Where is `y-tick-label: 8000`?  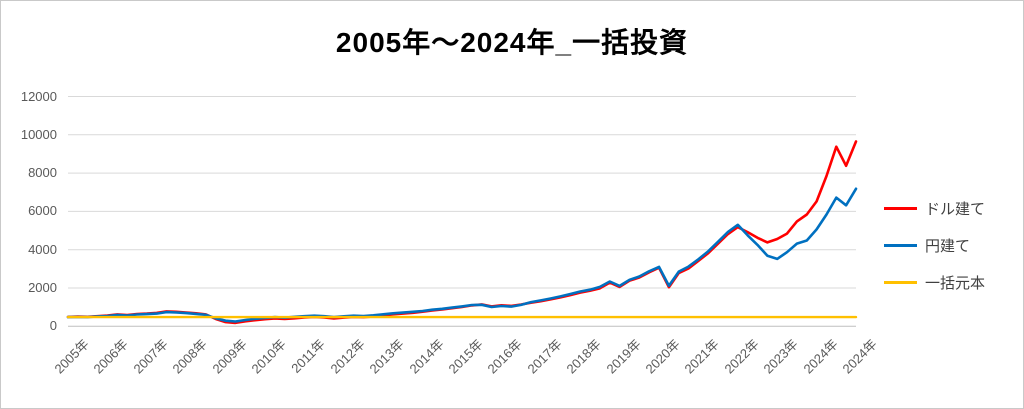 y-tick-label: 8000 is located at coordinates (42, 173).